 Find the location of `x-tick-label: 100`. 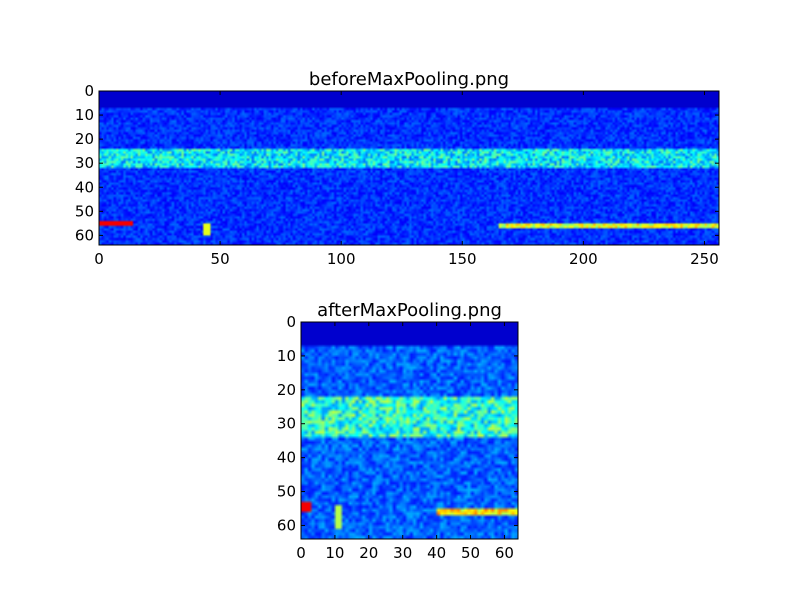

x-tick-label: 100 is located at coordinates (341, 259).